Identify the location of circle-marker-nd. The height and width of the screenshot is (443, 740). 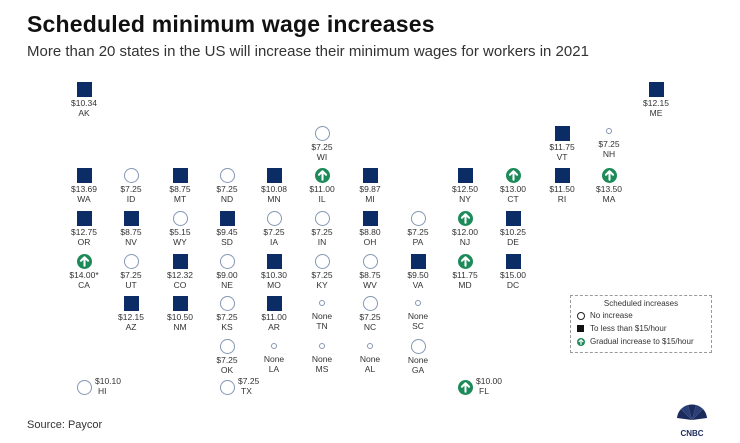
(227, 175).